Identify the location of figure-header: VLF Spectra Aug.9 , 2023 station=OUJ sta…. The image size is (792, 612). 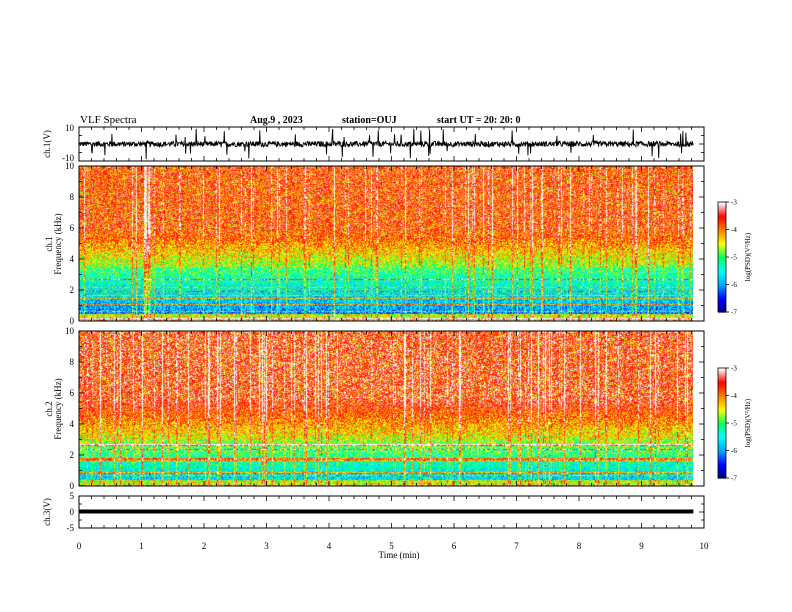
(300, 120).